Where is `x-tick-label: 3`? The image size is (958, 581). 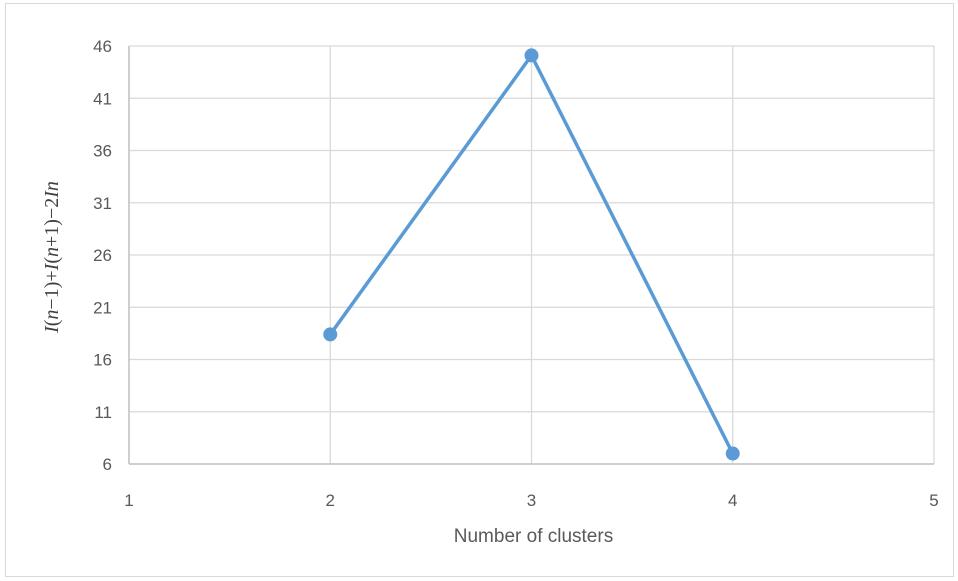
x-tick-label: 3 is located at coordinates (531, 500).